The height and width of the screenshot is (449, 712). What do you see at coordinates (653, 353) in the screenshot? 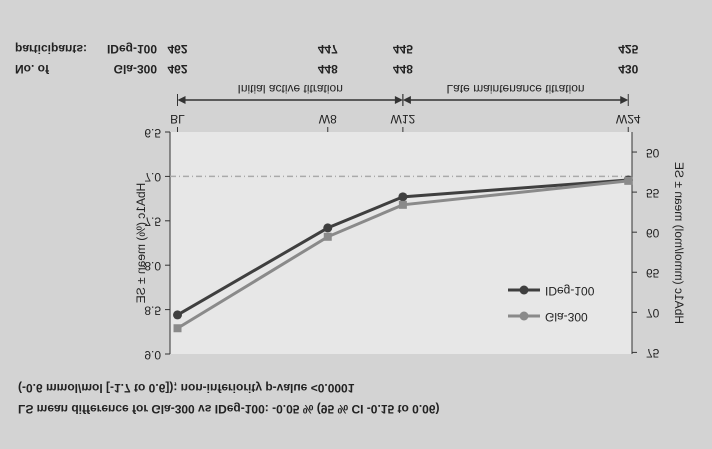
I see `y2-tick-label: 75` at bounding box center [653, 353].